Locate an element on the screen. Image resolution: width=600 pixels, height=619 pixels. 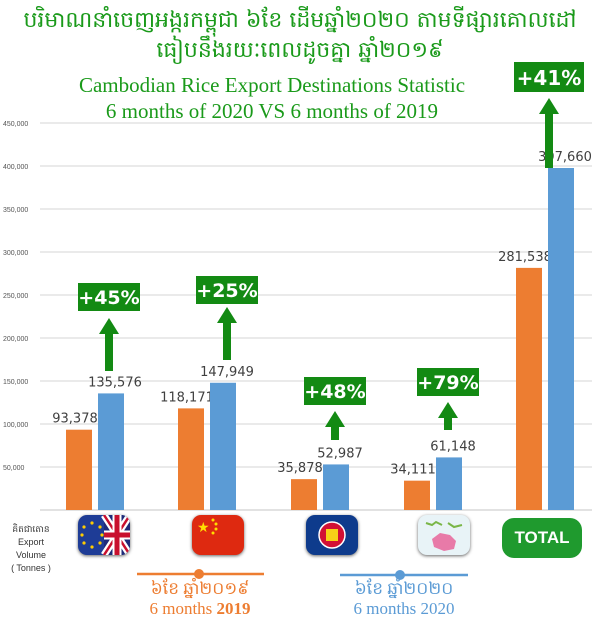
data-label: 118,171 is located at coordinates (187, 397).